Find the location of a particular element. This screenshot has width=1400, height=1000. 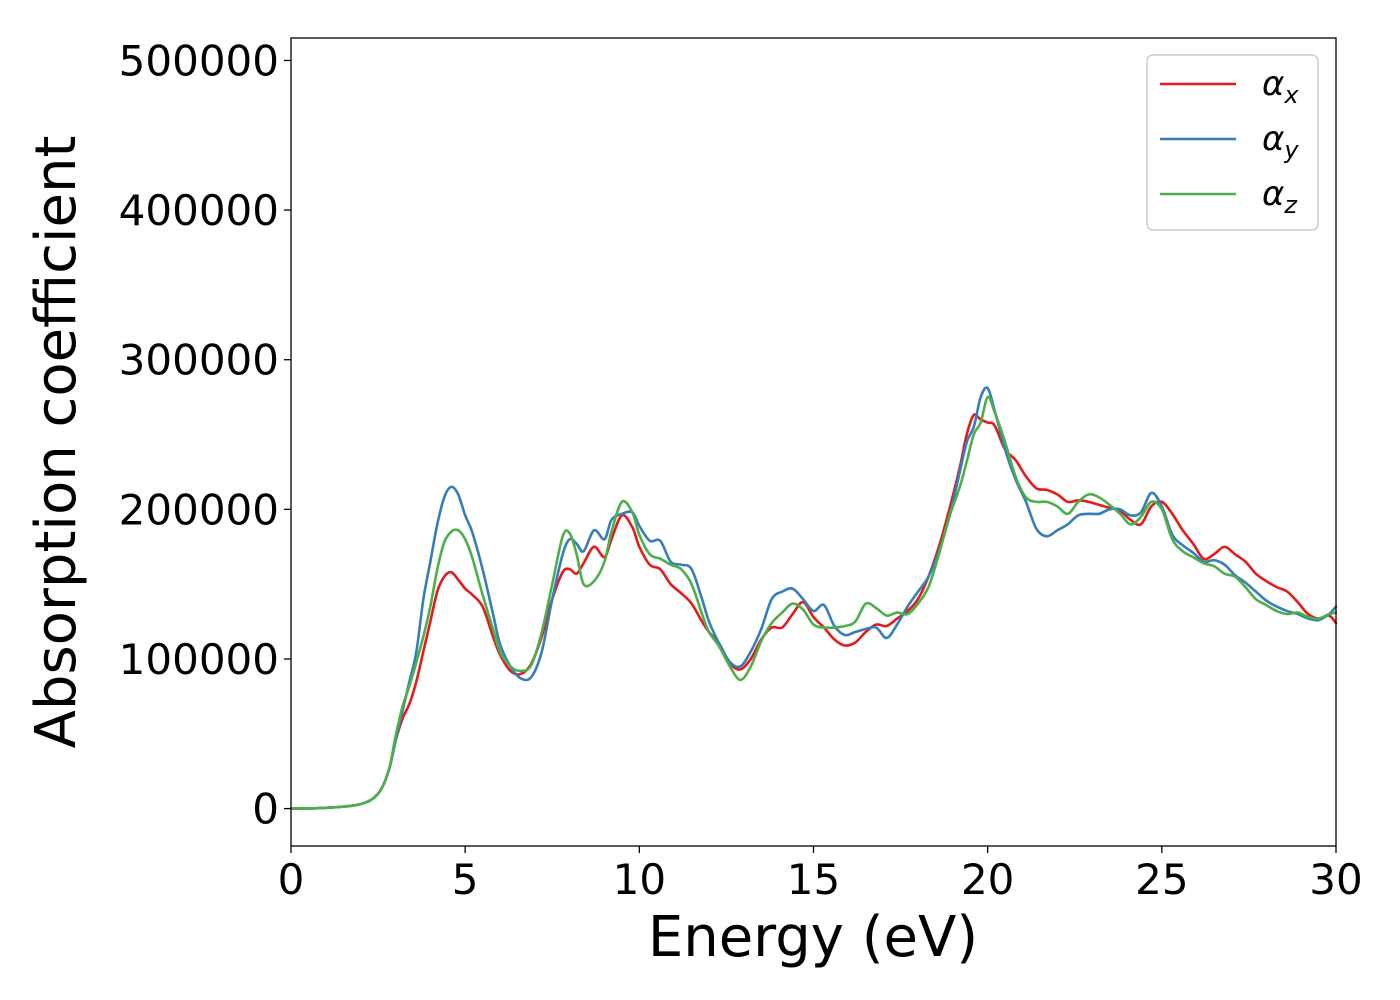

x-tick-label-5: 25 is located at coordinates (1161, 879).